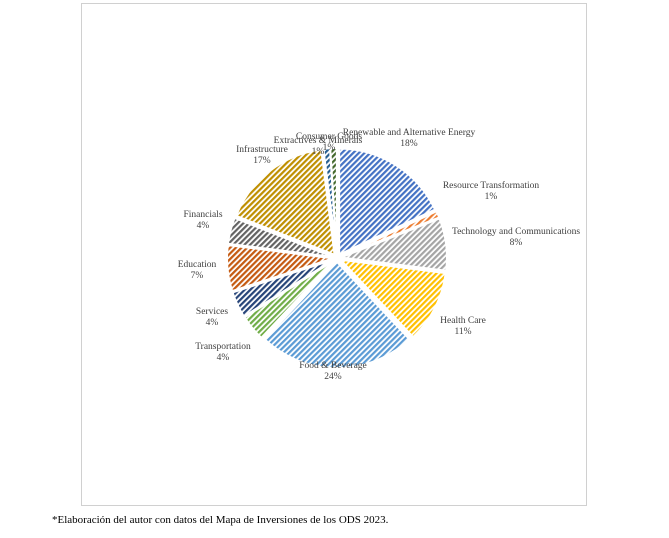 Image resolution: width=669 pixels, height=538 pixels. I want to click on slice-value-infrastructure: 17%, so click(262, 161).